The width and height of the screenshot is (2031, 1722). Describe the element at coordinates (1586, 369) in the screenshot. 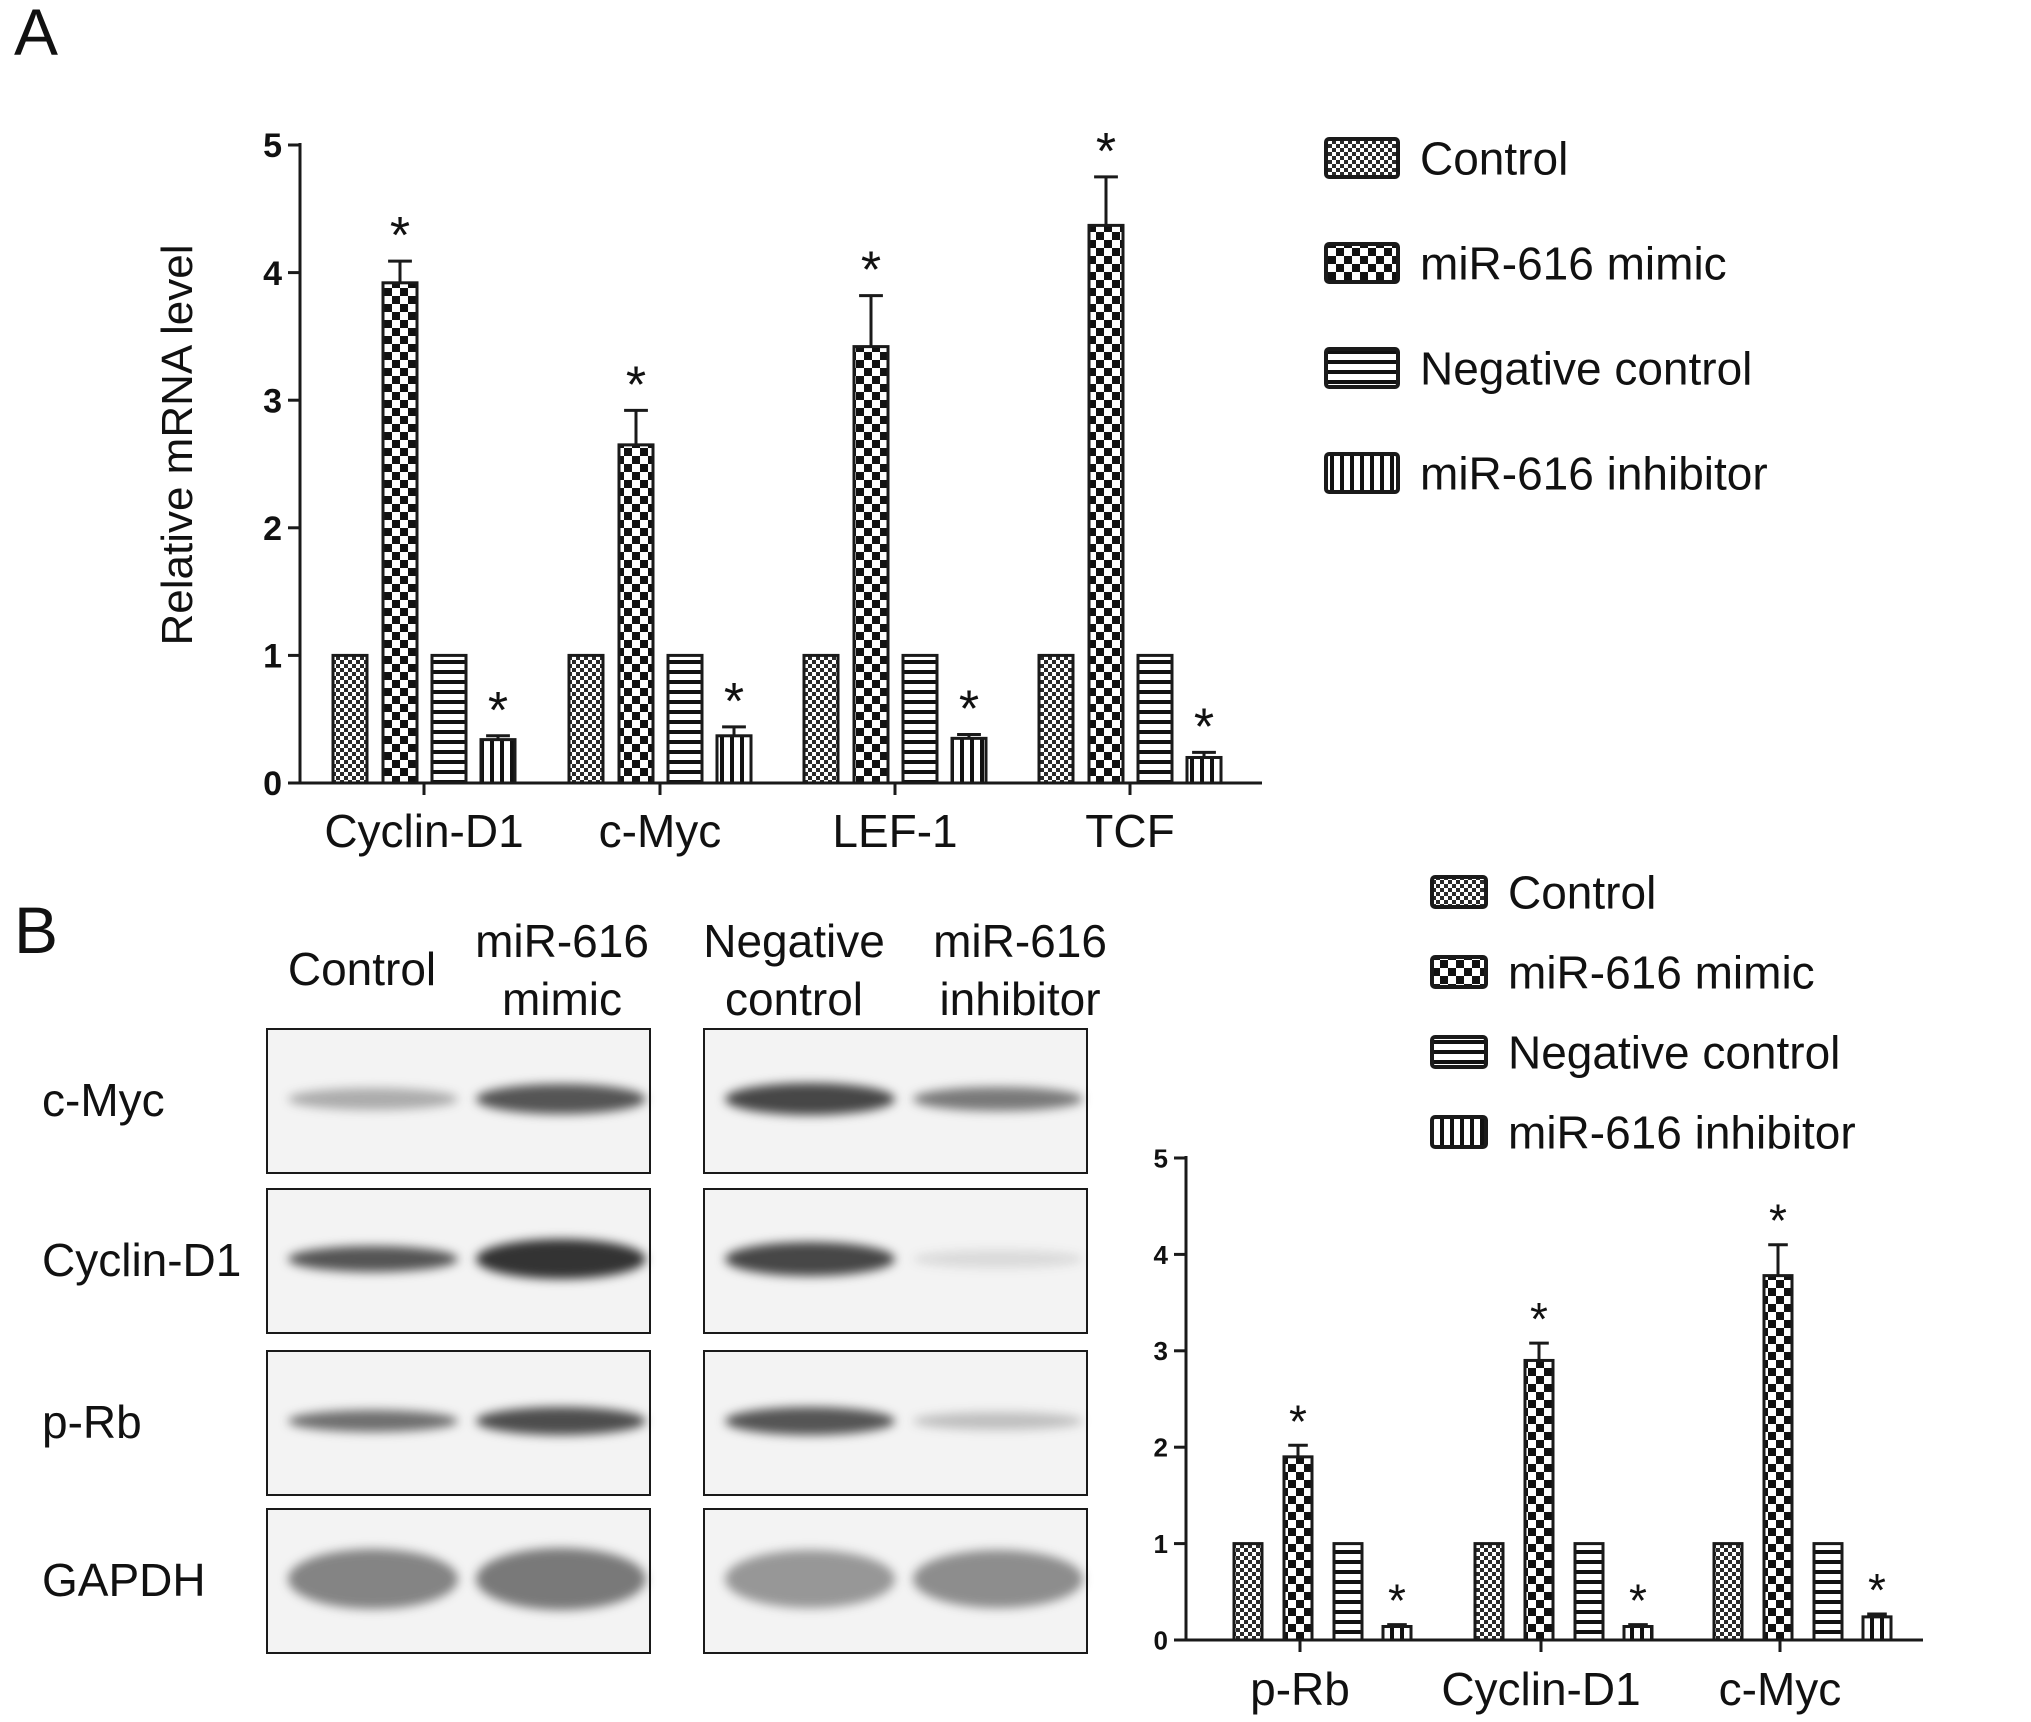

I see `a-legend-label: Negative control` at that location.